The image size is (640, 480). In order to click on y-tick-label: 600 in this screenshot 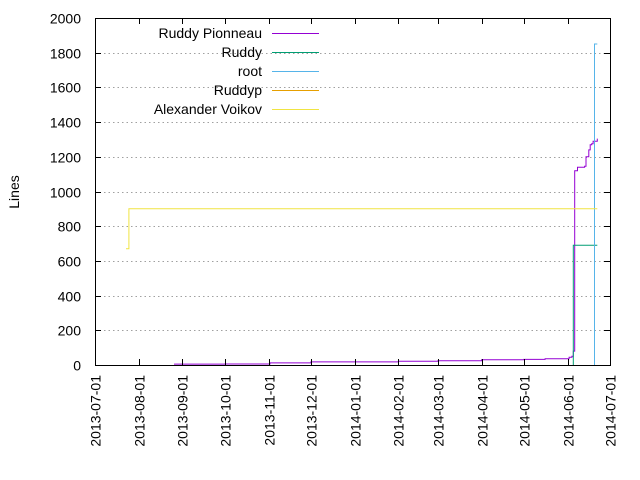, I will do `click(70, 262)`.